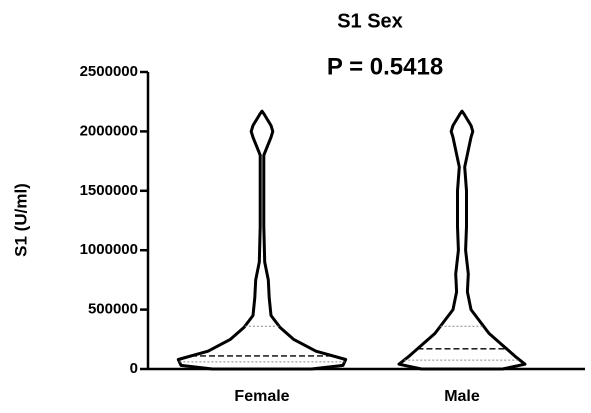 The height and width of the screenshot is (413, 591). I want to click on x-tick-label: Female, so click(261, 396).